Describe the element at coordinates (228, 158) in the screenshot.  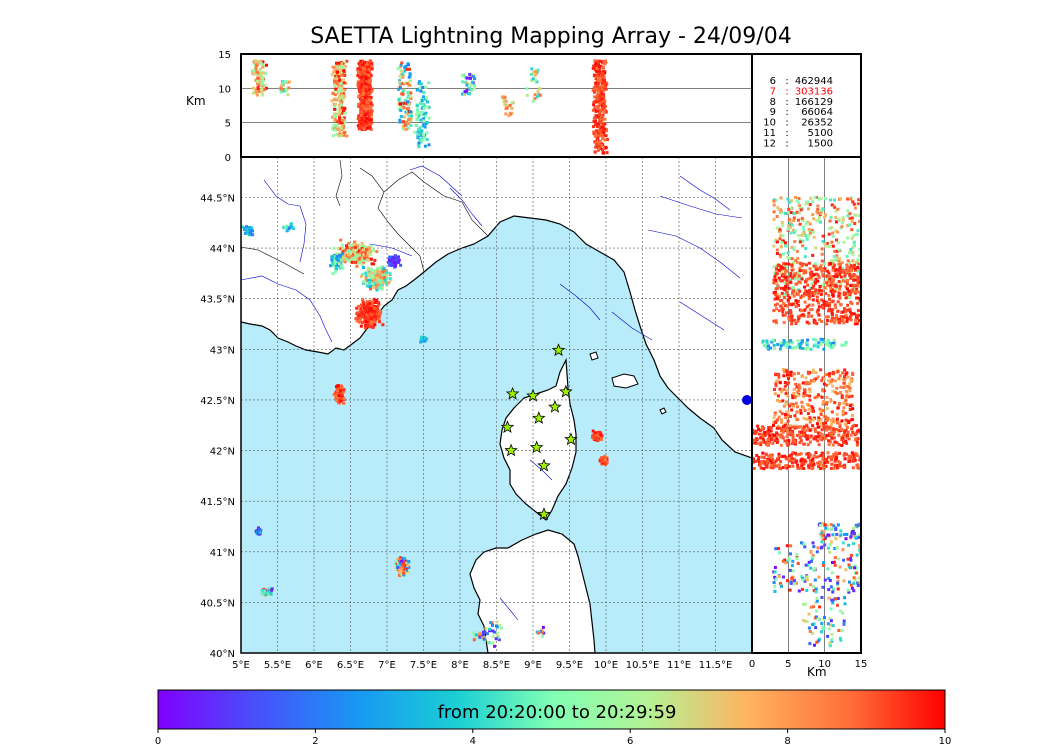
I see `height-tick-label: 0` at that location.